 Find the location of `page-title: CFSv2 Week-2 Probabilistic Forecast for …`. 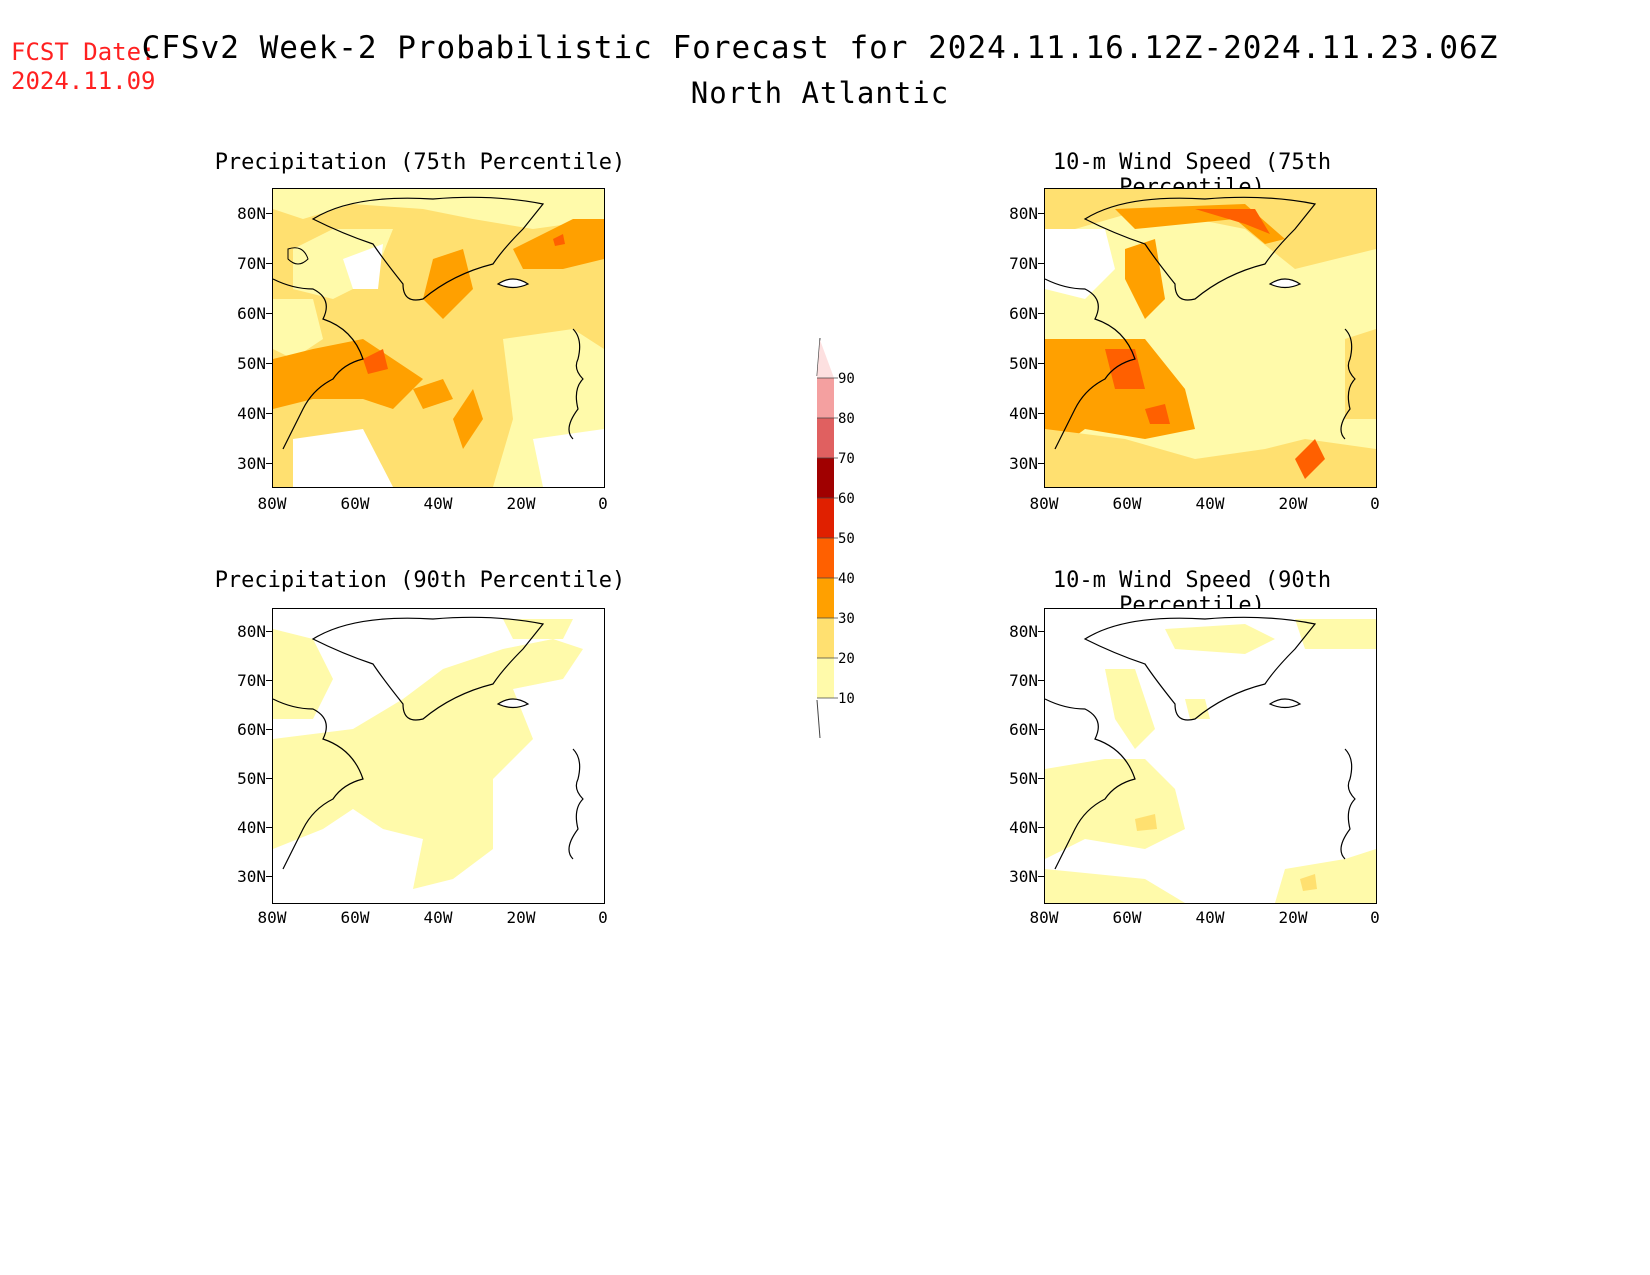

page-title: CFSv2 Week-2 Probabilistic Forecast for … is located at coordinates (820, 48).